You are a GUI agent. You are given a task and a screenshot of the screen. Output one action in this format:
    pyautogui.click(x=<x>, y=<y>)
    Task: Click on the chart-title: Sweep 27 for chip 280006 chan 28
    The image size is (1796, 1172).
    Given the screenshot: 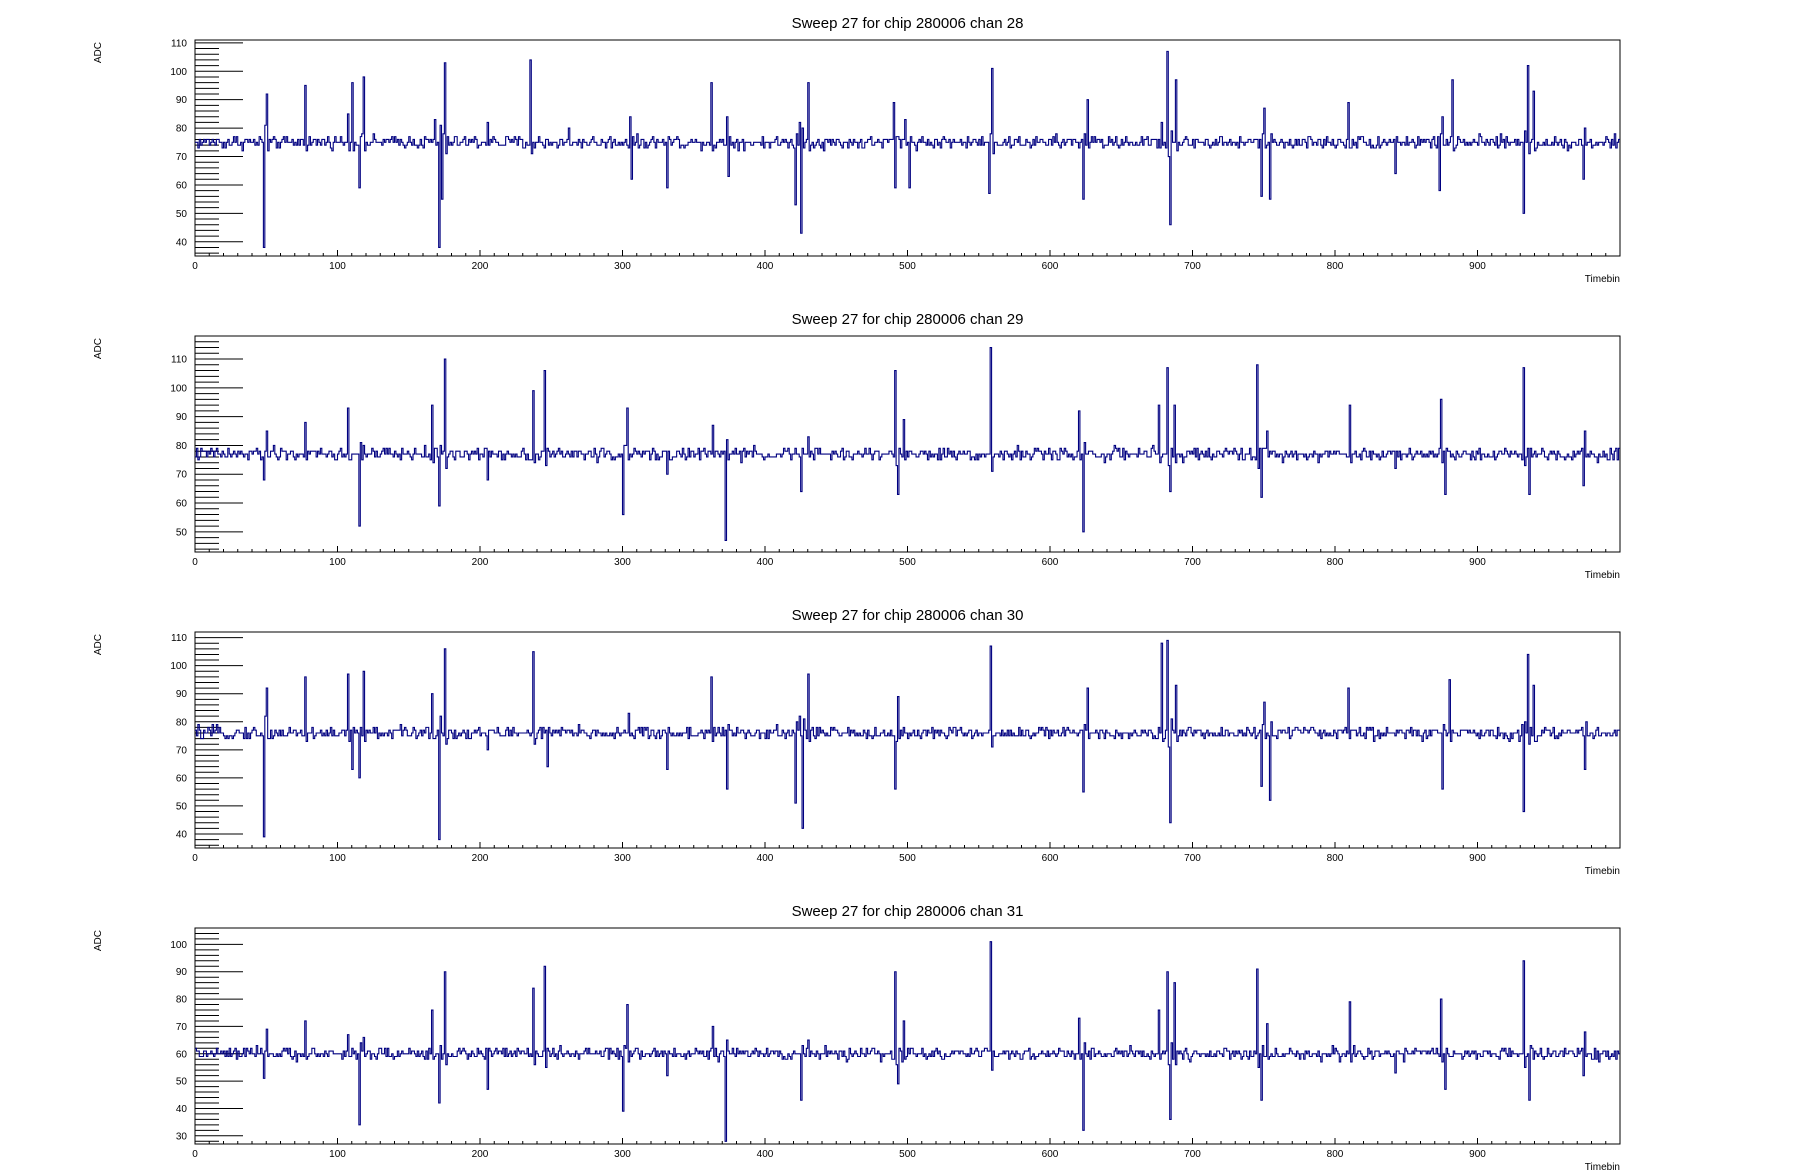 What is the action you would take?
    pyautogui.click(x=908, y=23)
    